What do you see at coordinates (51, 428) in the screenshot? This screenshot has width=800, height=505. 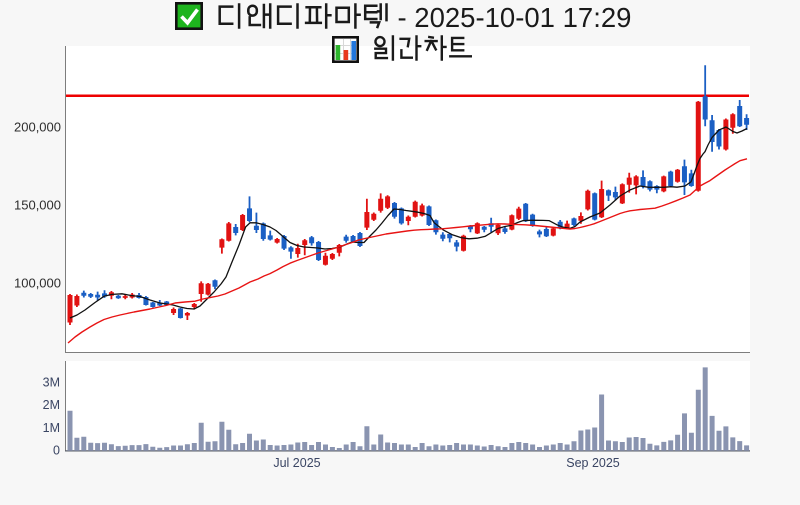 I see `svg-text: 1M` at bounding box center [51, 428].